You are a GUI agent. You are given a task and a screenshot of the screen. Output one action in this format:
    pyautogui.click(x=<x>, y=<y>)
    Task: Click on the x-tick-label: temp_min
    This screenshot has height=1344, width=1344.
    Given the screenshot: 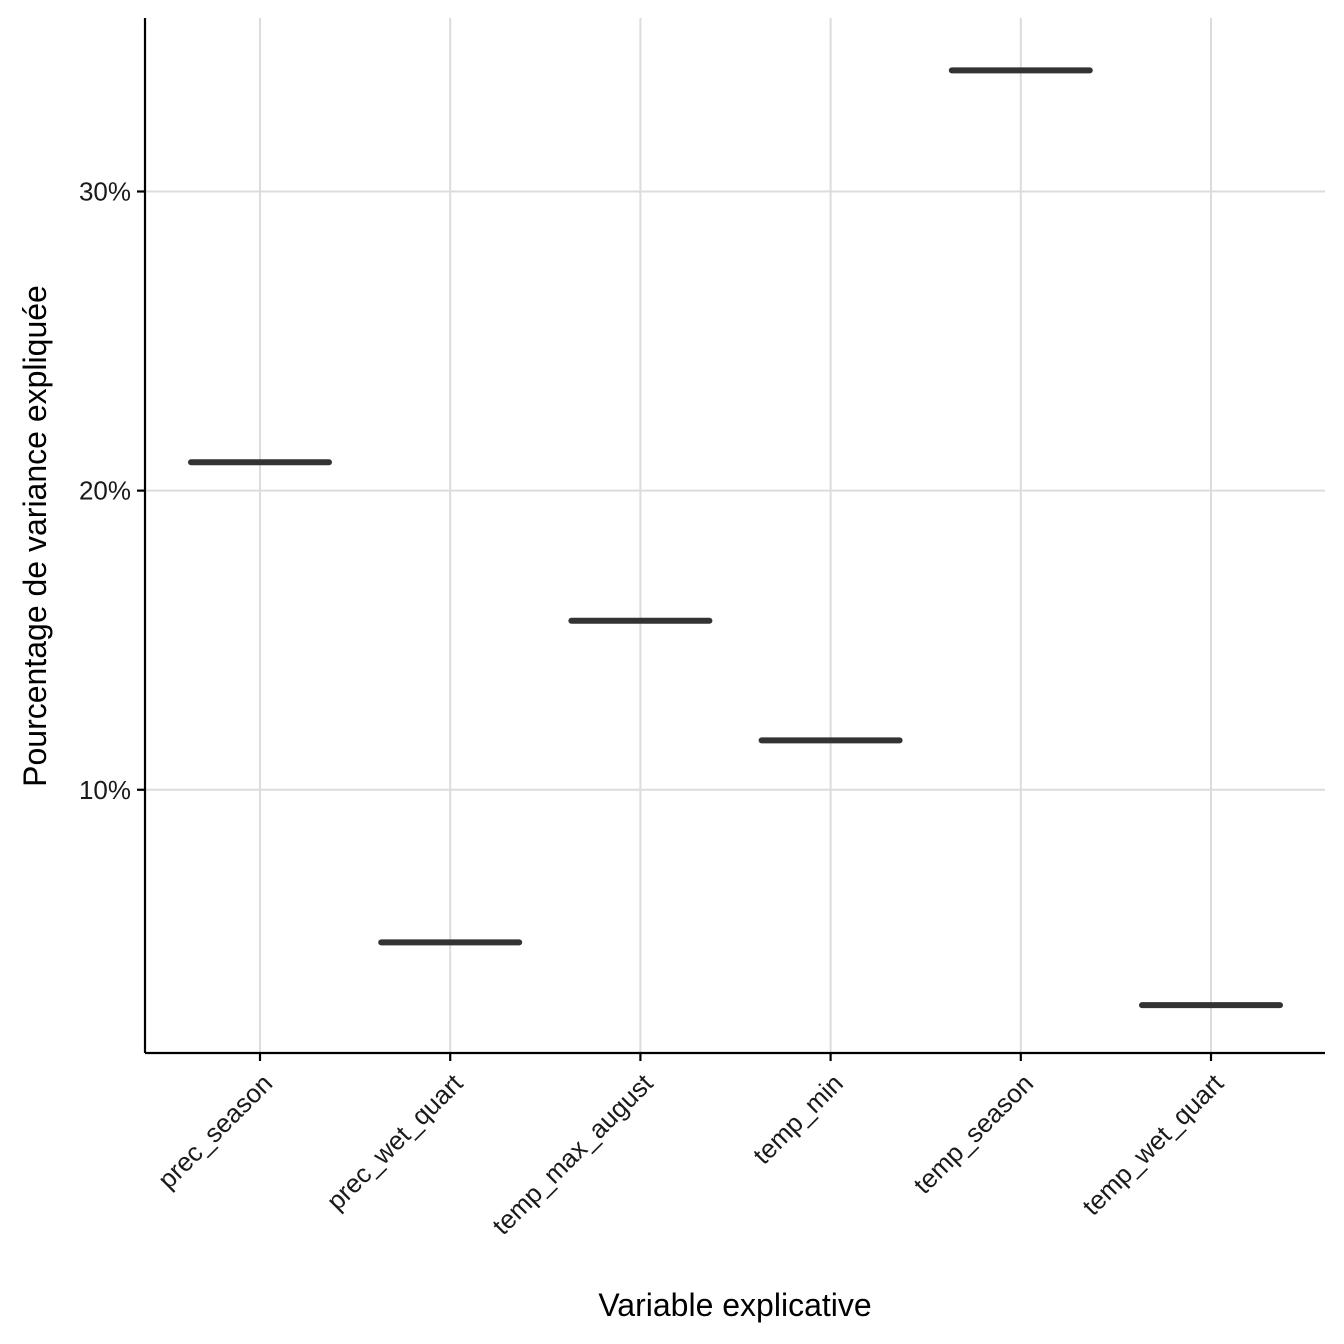 What is the action you would take?
    pyautogui.click(x=798, y=1119)
    